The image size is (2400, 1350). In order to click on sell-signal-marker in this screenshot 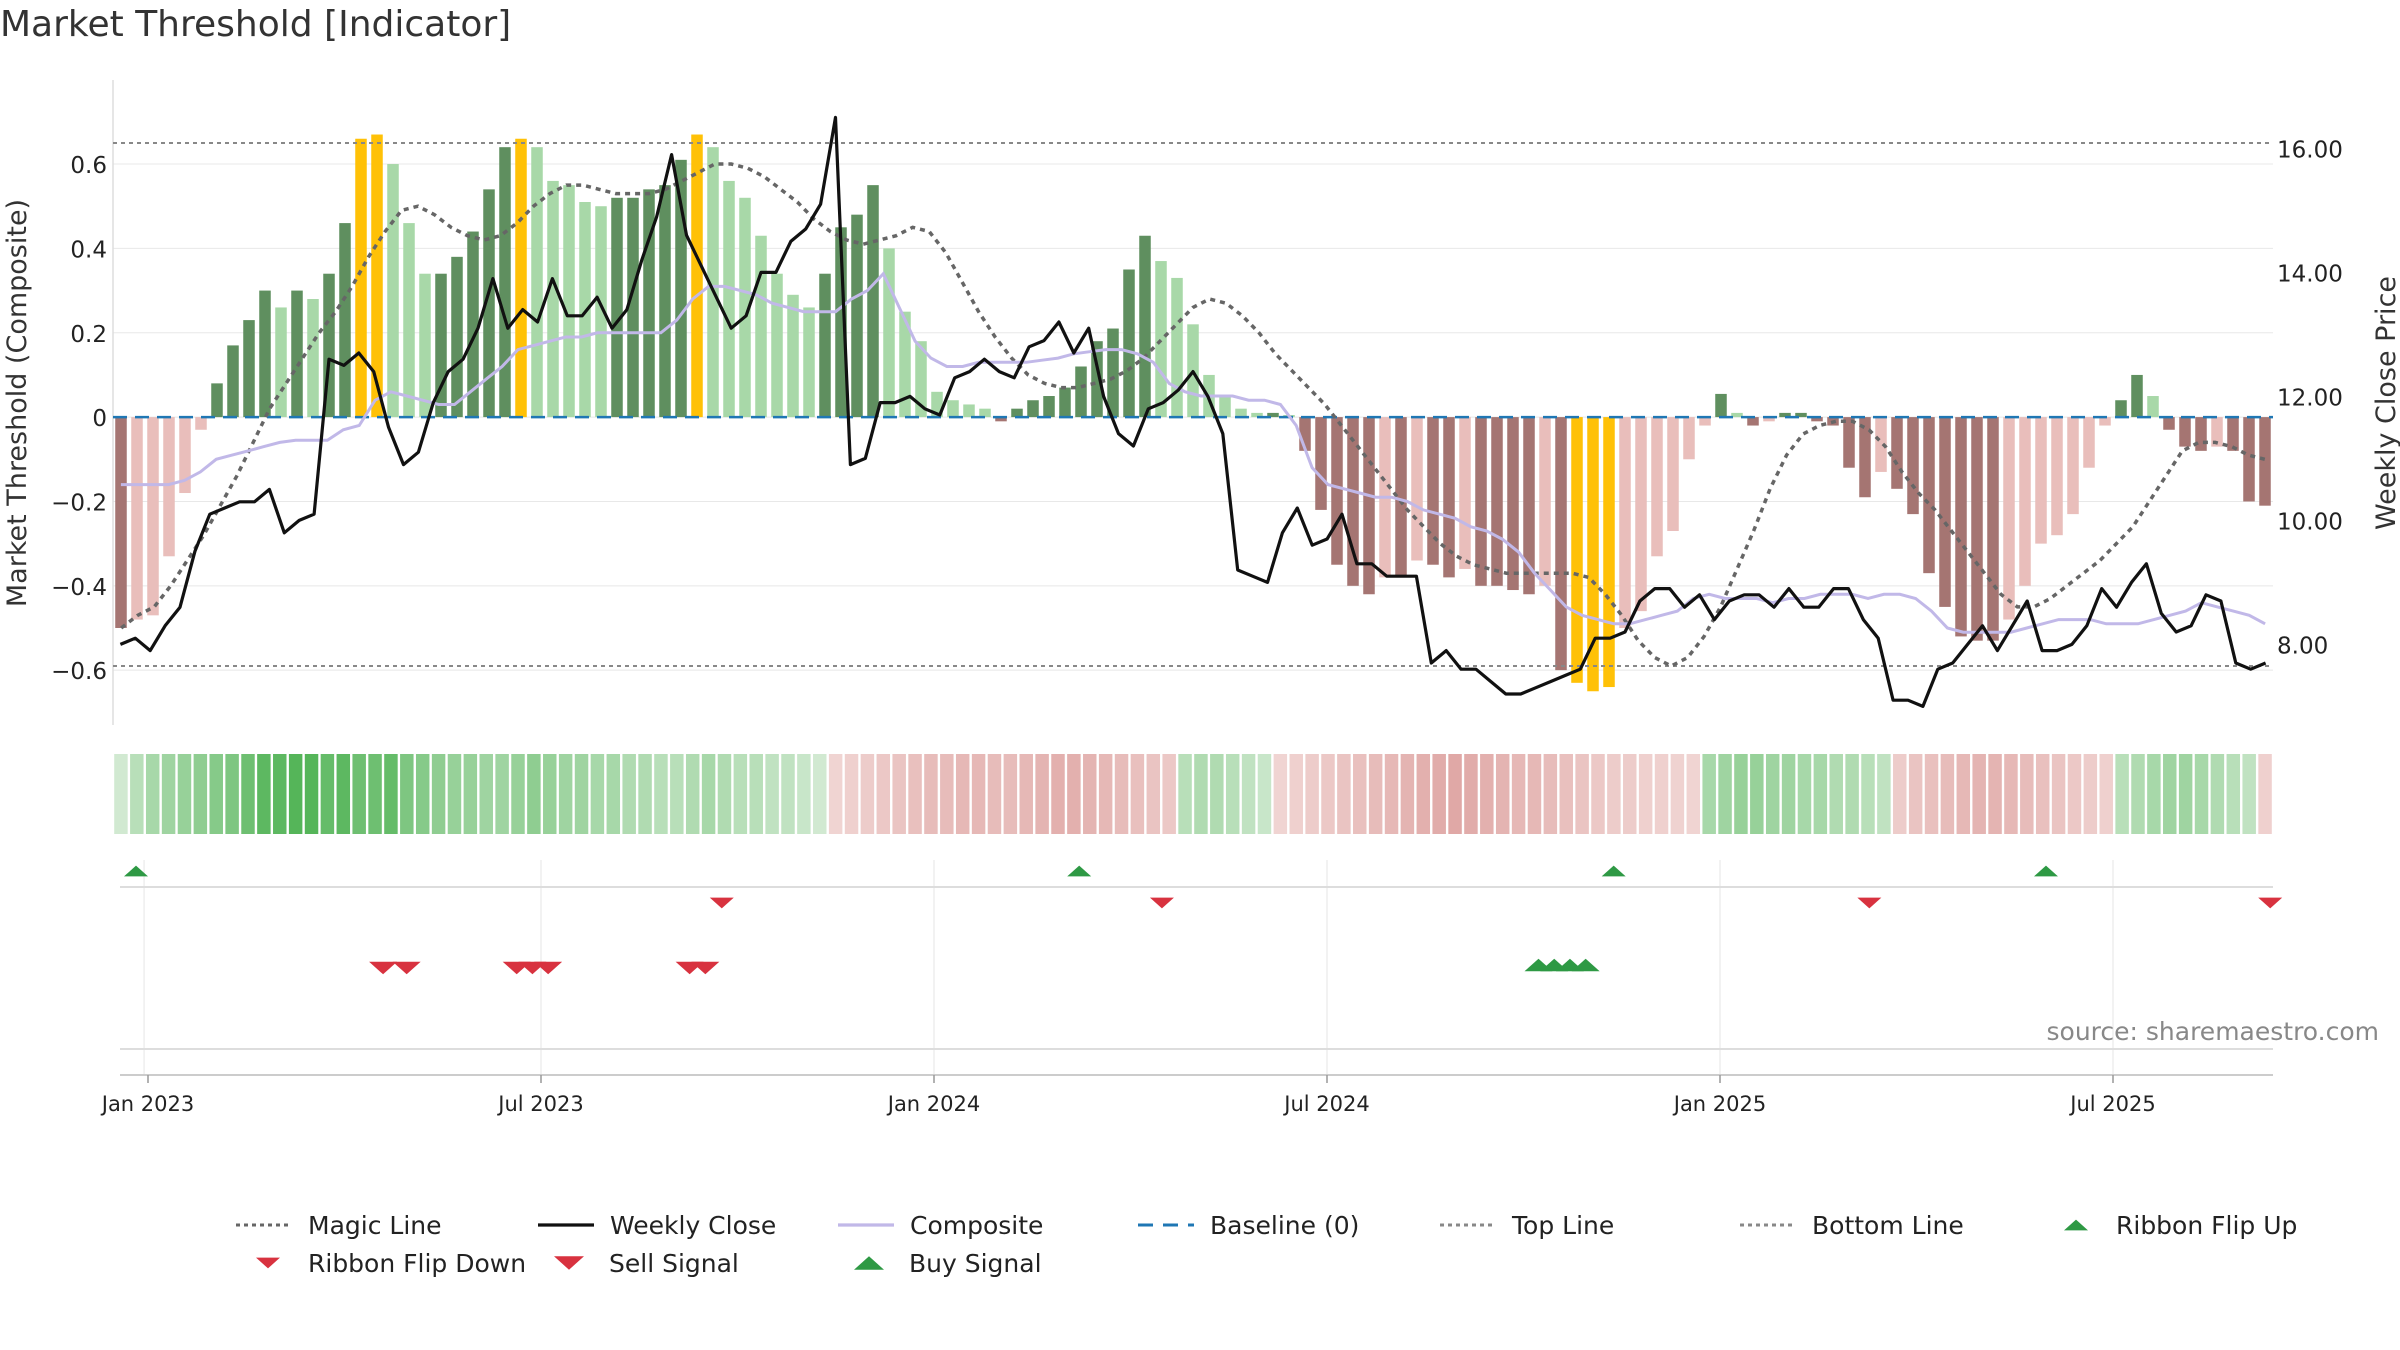, I will do `click(548, 968)`.